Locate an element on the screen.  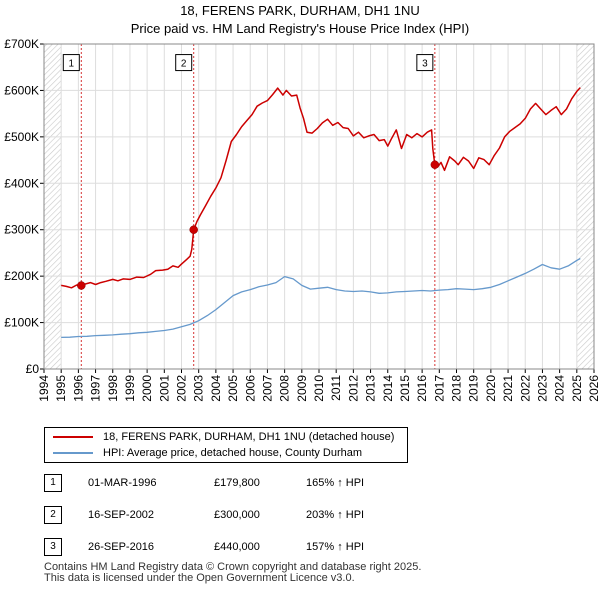
y-tick-label: £500K is located at coordinates (21, 137).